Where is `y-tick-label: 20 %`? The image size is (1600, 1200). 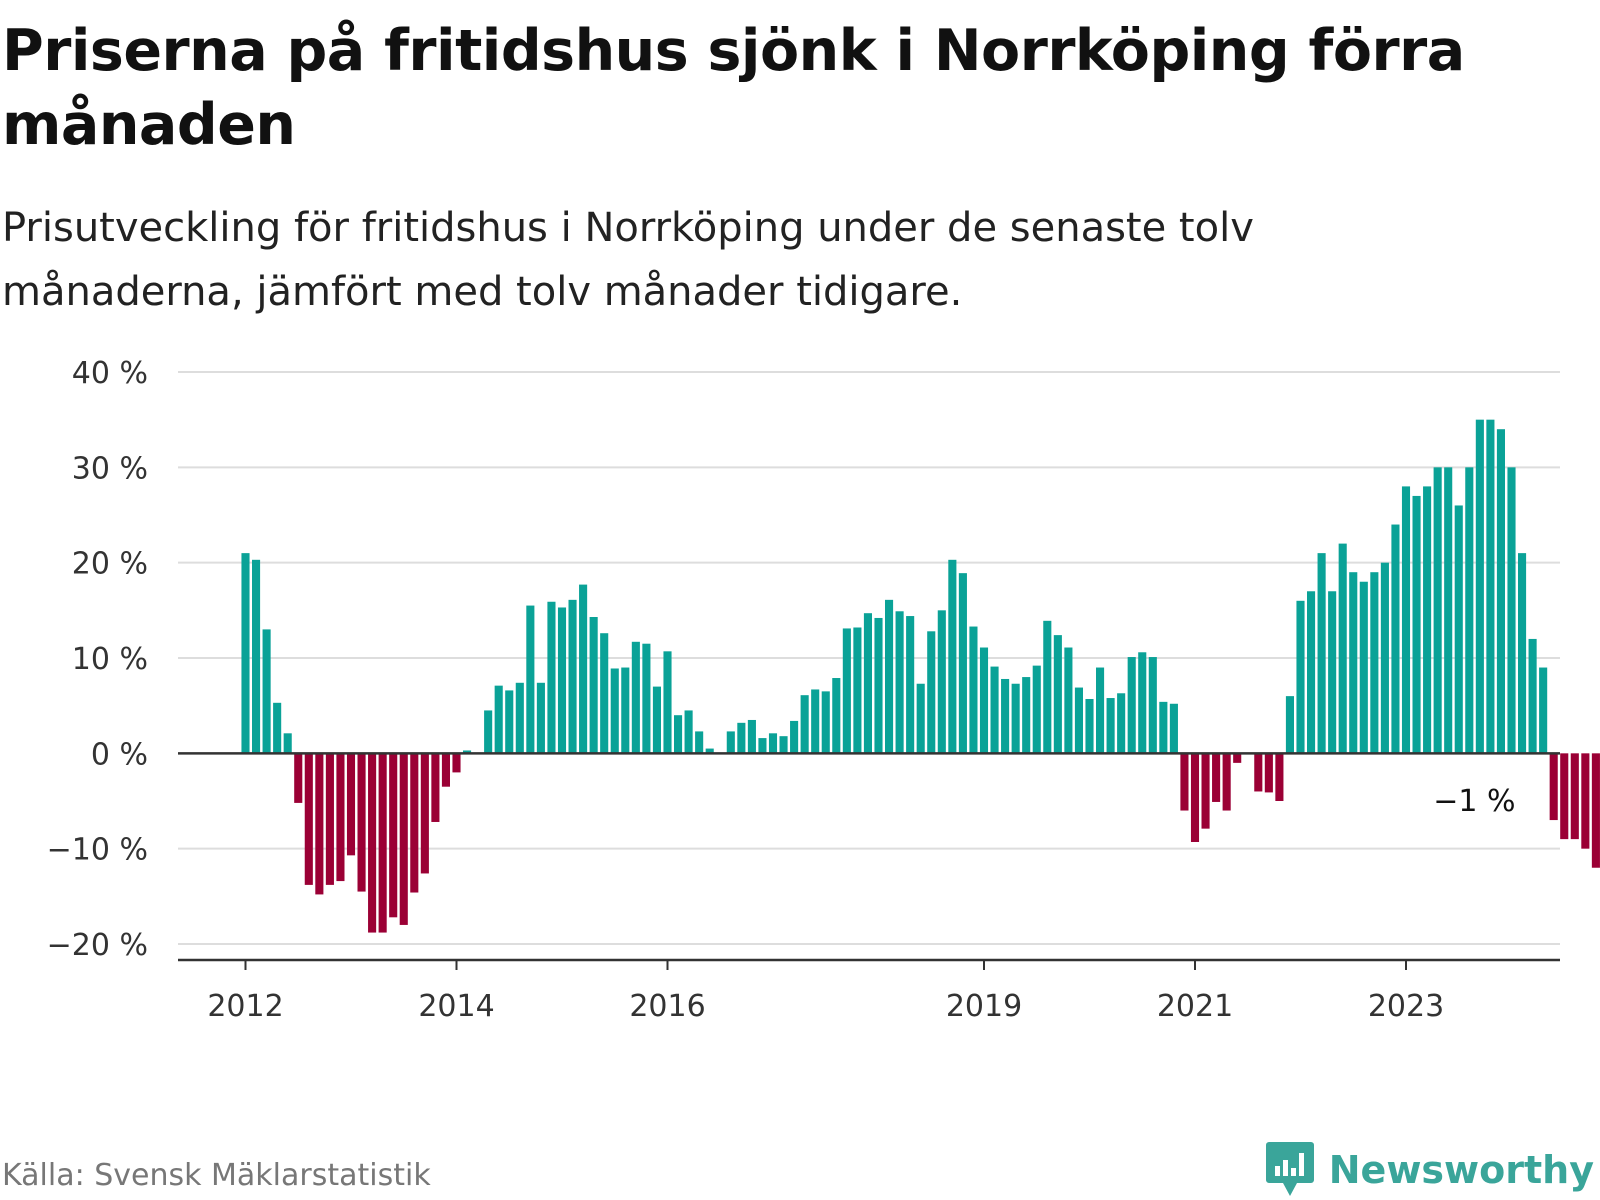
y-tick-label: 20 % is located at coordinates (110, 564).